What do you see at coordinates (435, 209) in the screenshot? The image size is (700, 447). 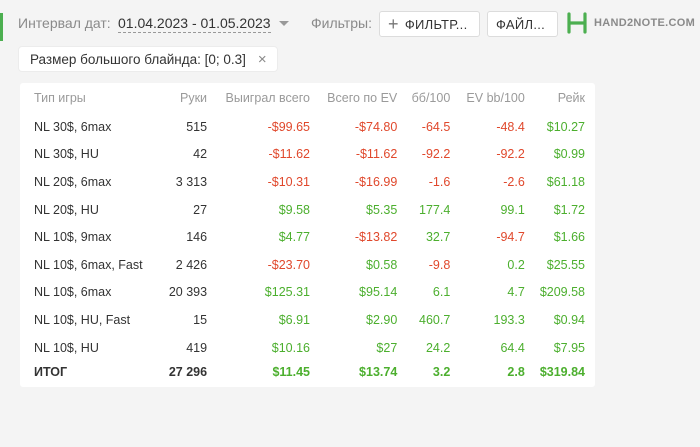 I see `bb100-cell: 177.4` at bounding box center [435, 209].